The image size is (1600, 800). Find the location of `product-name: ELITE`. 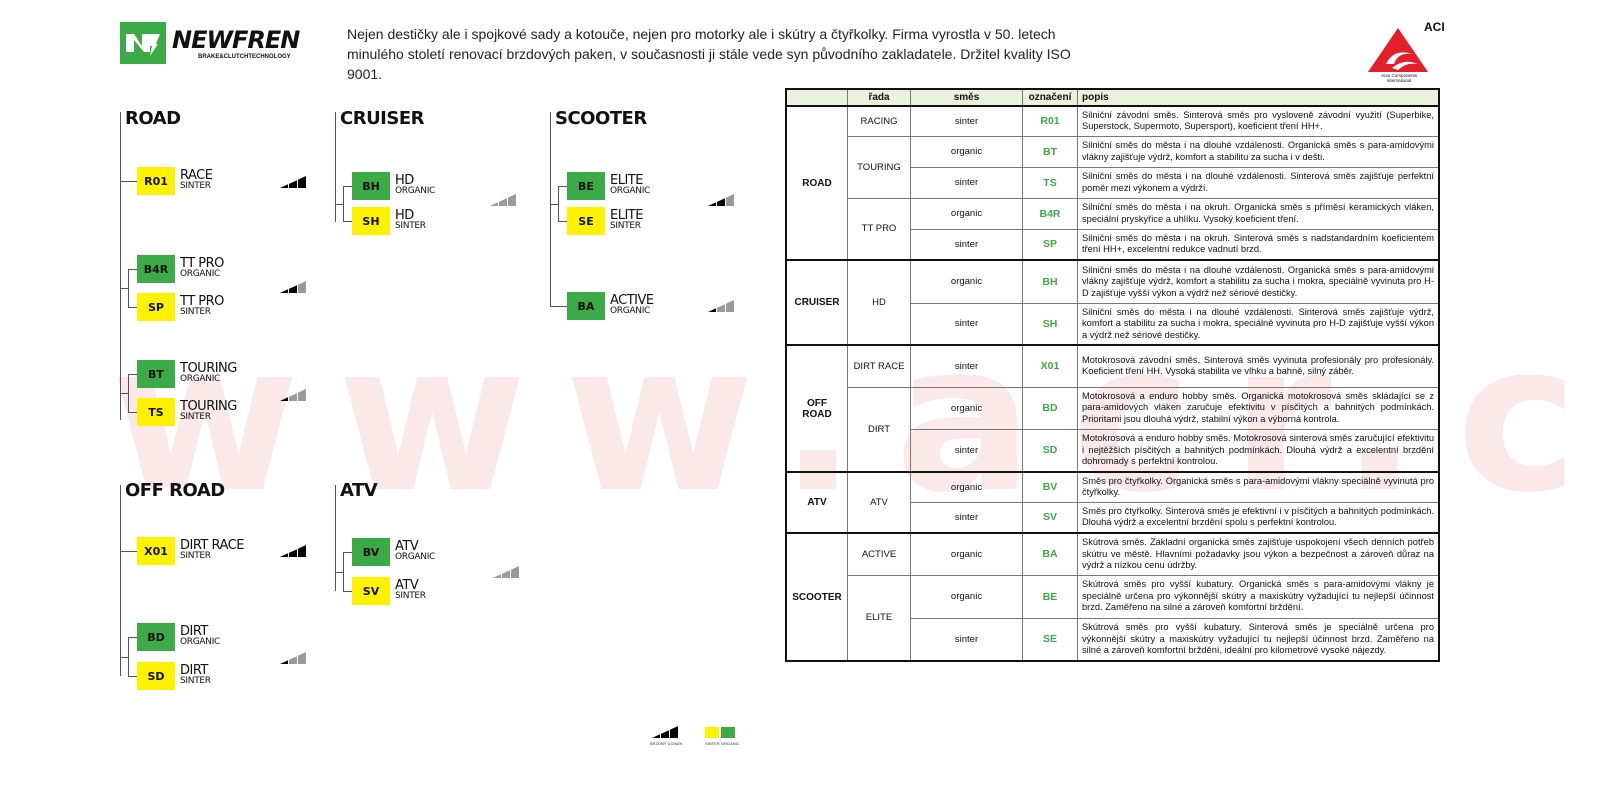

product-name: ELITE is located at coordinates (626, 180).